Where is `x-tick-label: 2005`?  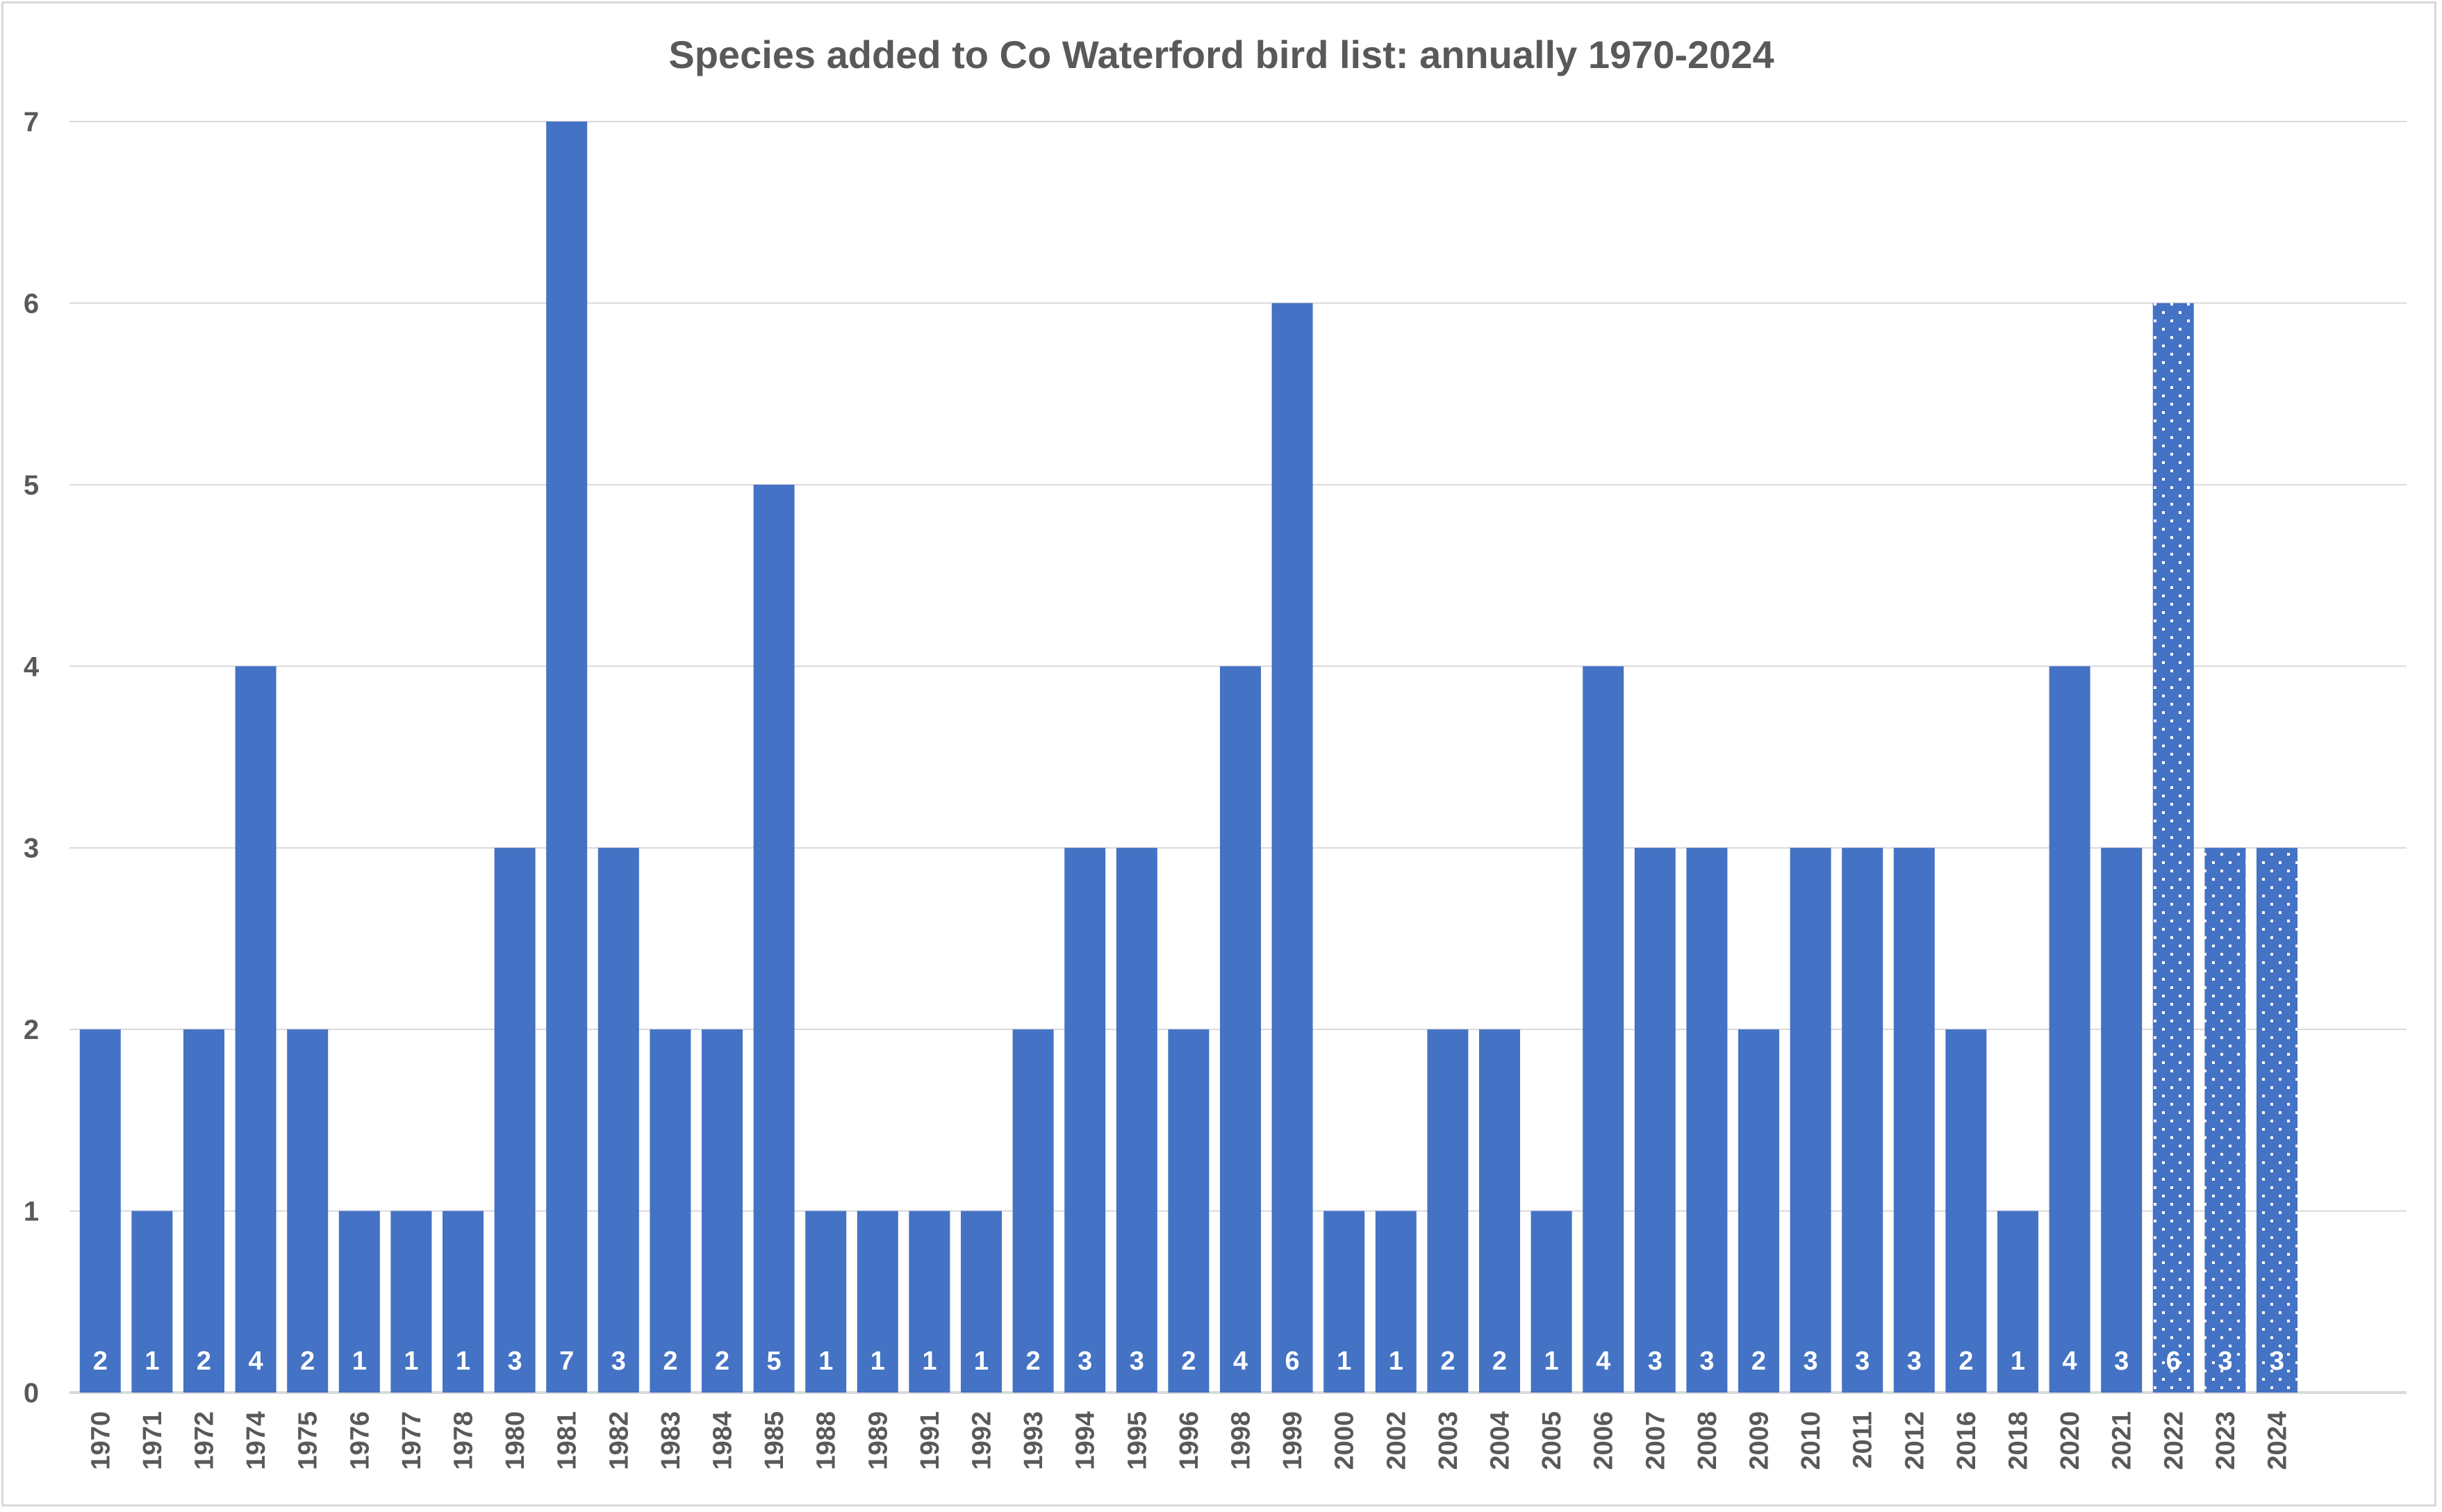 x-tick-label: 2005 is located at coordinates (1552, 1441).